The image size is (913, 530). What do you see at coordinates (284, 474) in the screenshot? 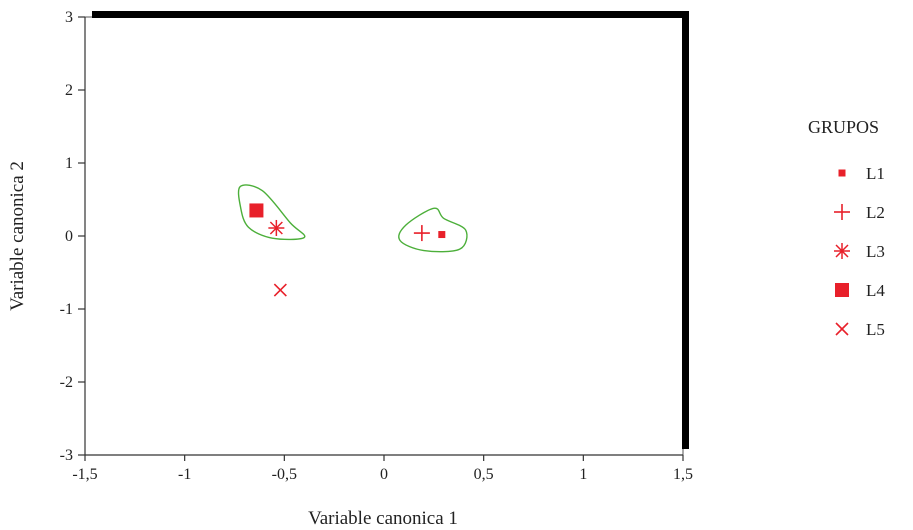
I see `x-tick-label: -0,5` at bounding box center [284, 474].